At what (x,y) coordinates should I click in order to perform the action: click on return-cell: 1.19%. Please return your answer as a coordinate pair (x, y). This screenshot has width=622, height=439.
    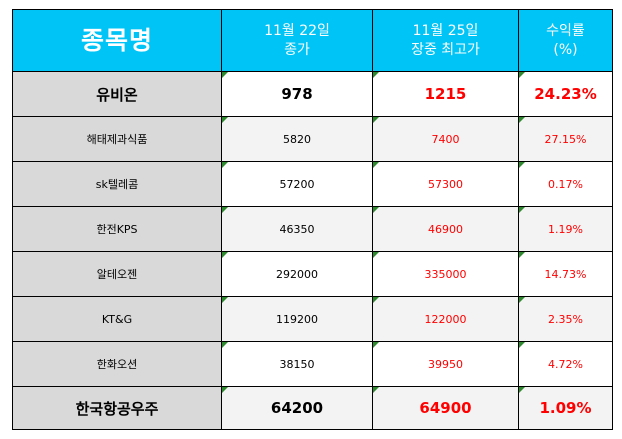
    Looking at the image, I should click on (565, 229).